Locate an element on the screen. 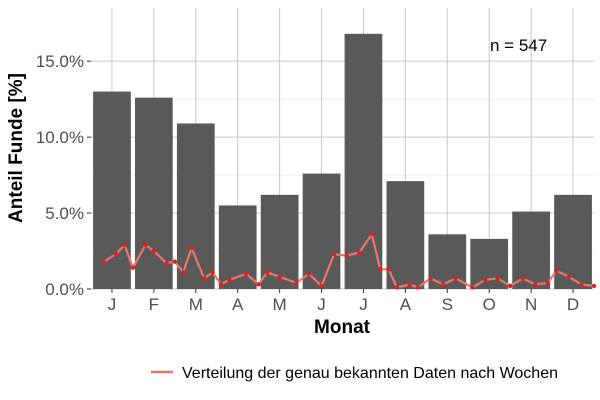 The image size is (600, 400). x-tick-label: F is located at coordinates (154, 304).